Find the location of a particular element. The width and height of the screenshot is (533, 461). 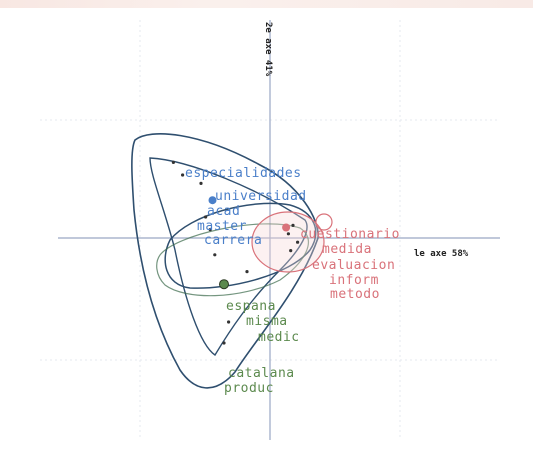

contour-green-loop is located at coordinates (232, 260).